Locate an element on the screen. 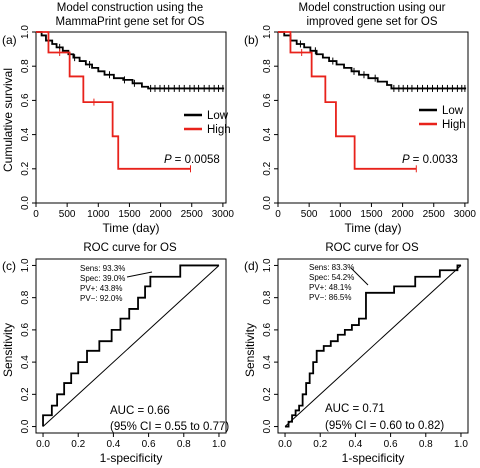  x-tick-label-d: 0.2 is located at coordinates (320, 444).